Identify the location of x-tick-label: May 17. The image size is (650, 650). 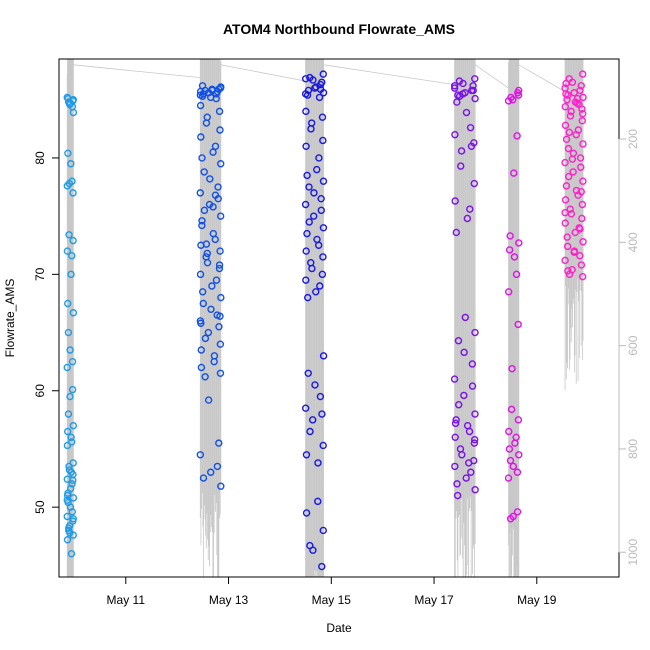
(434, 600).